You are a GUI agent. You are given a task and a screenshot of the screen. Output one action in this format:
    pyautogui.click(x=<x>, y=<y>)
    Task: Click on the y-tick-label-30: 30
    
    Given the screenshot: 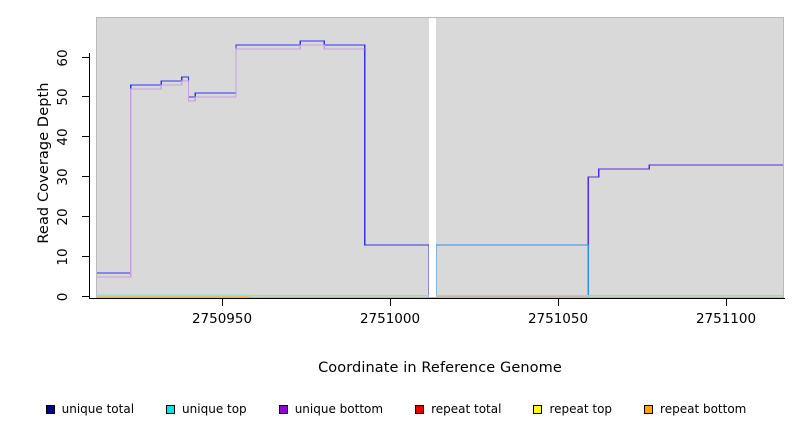 What is the action you would take?
    pyautogui.click(x=63, y=177)
    